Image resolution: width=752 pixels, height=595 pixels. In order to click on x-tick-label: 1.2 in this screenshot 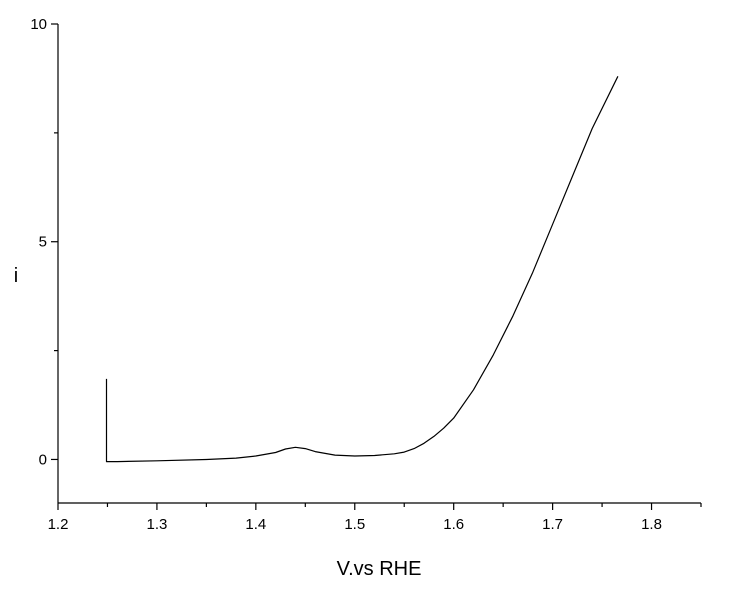, I will do `click(58, 524)`.